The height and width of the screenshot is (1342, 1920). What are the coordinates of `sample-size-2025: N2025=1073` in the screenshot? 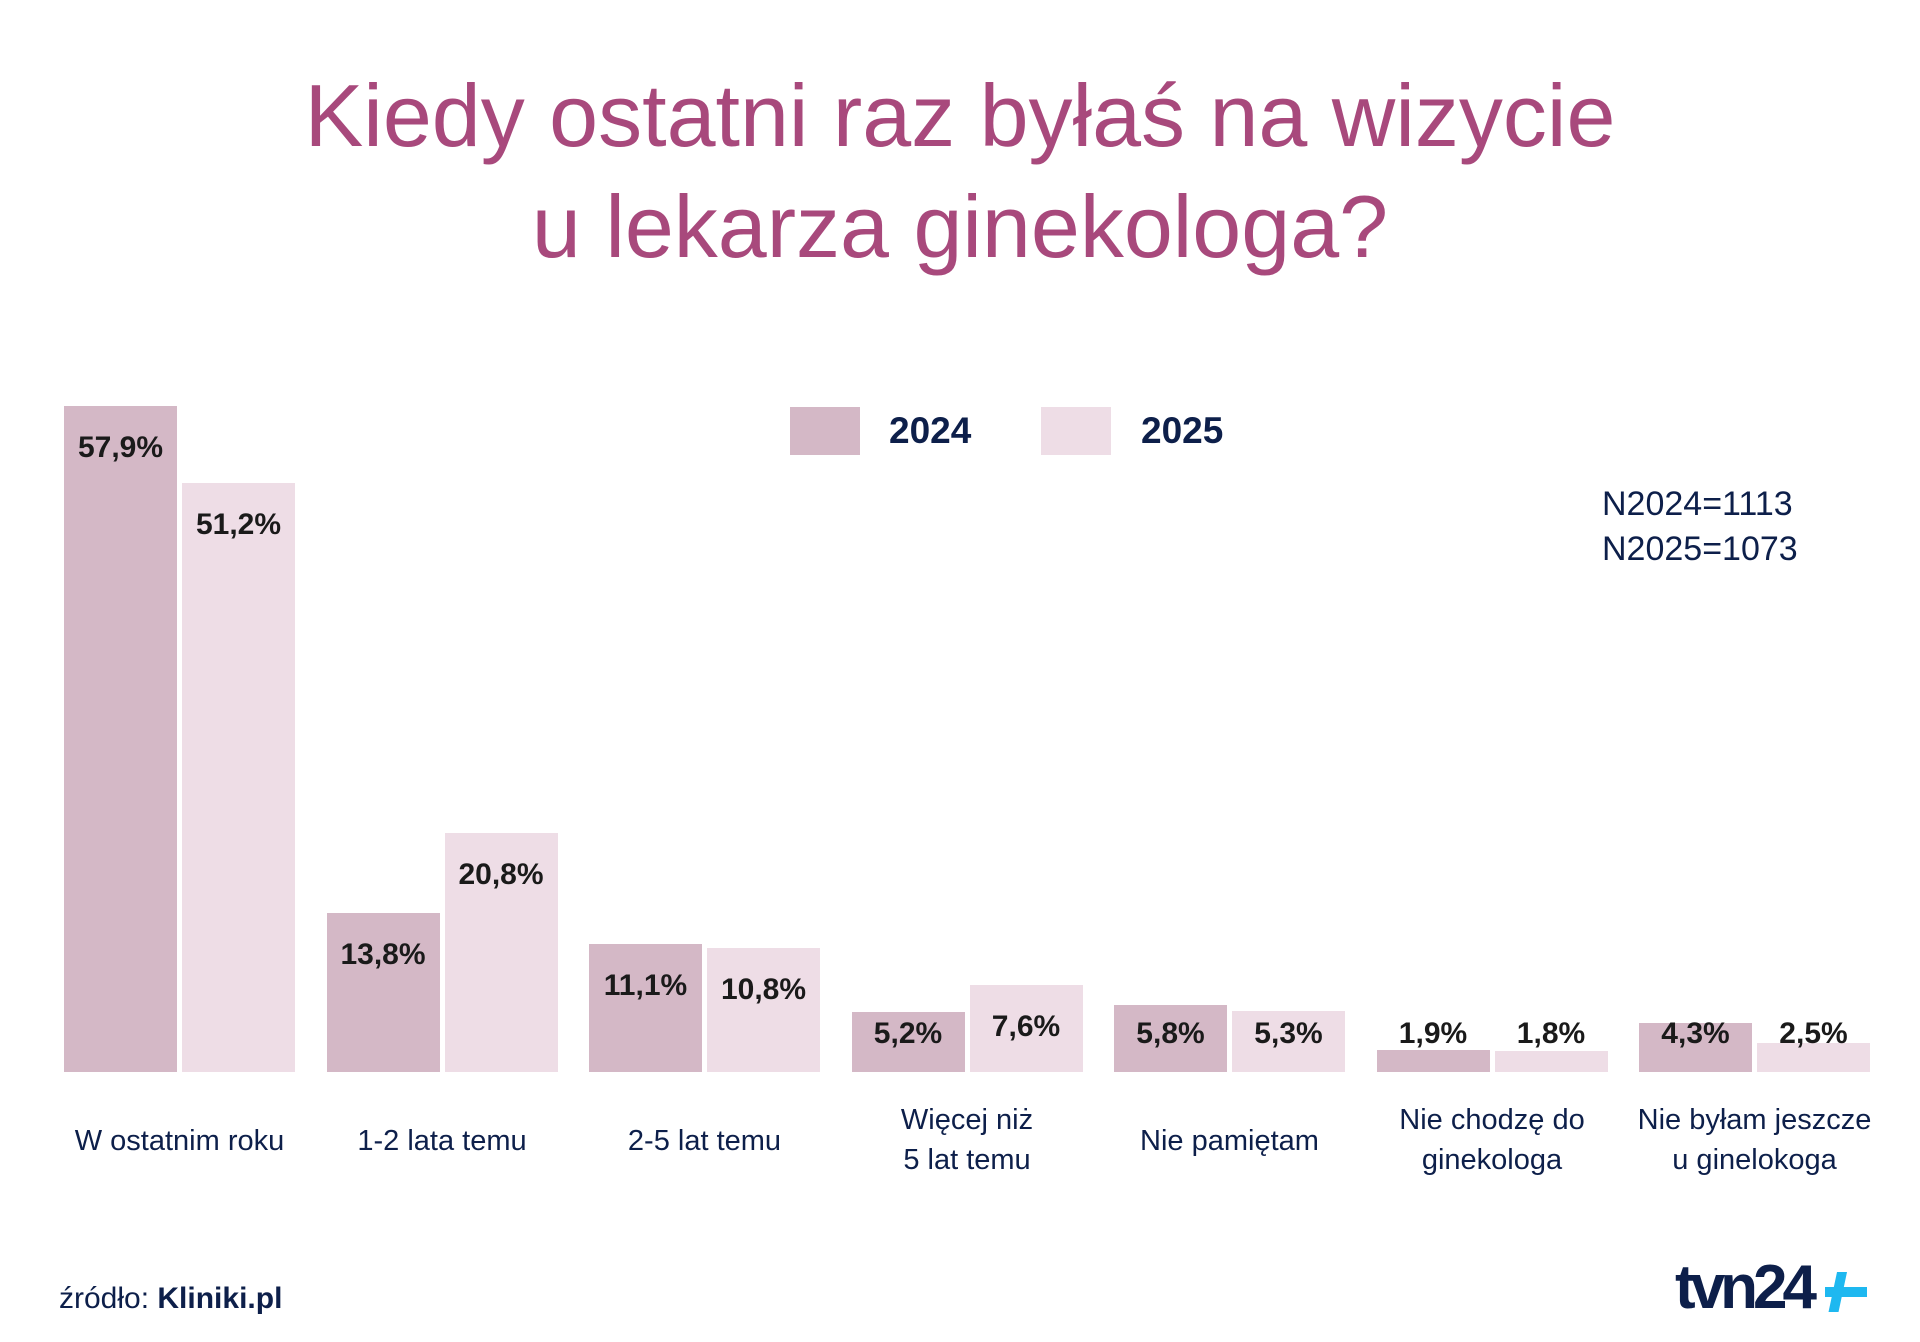 It's located at (1700, 549).